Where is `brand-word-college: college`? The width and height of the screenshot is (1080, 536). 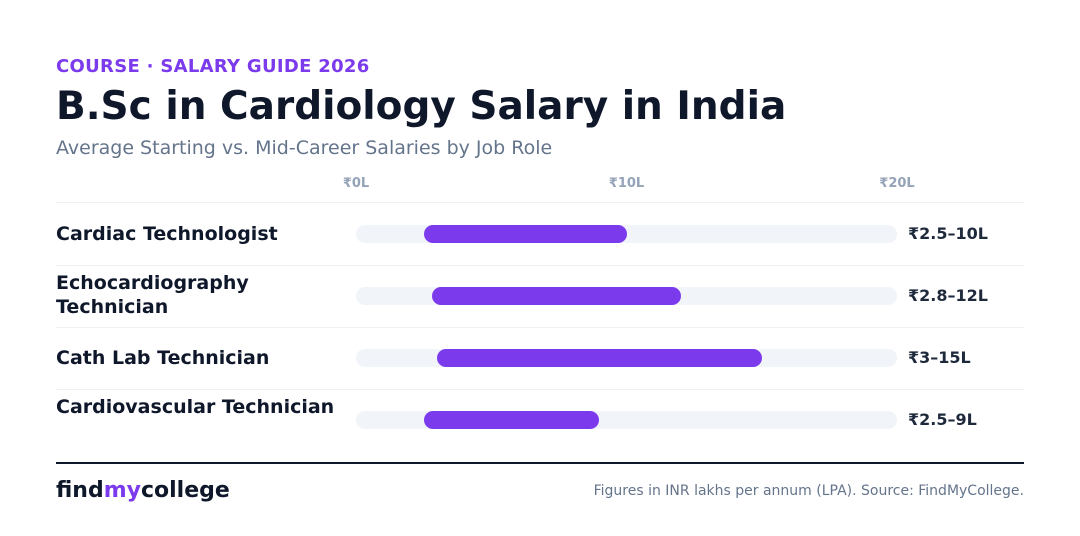
brand-word-college: college is located at coordinates (185, 490).